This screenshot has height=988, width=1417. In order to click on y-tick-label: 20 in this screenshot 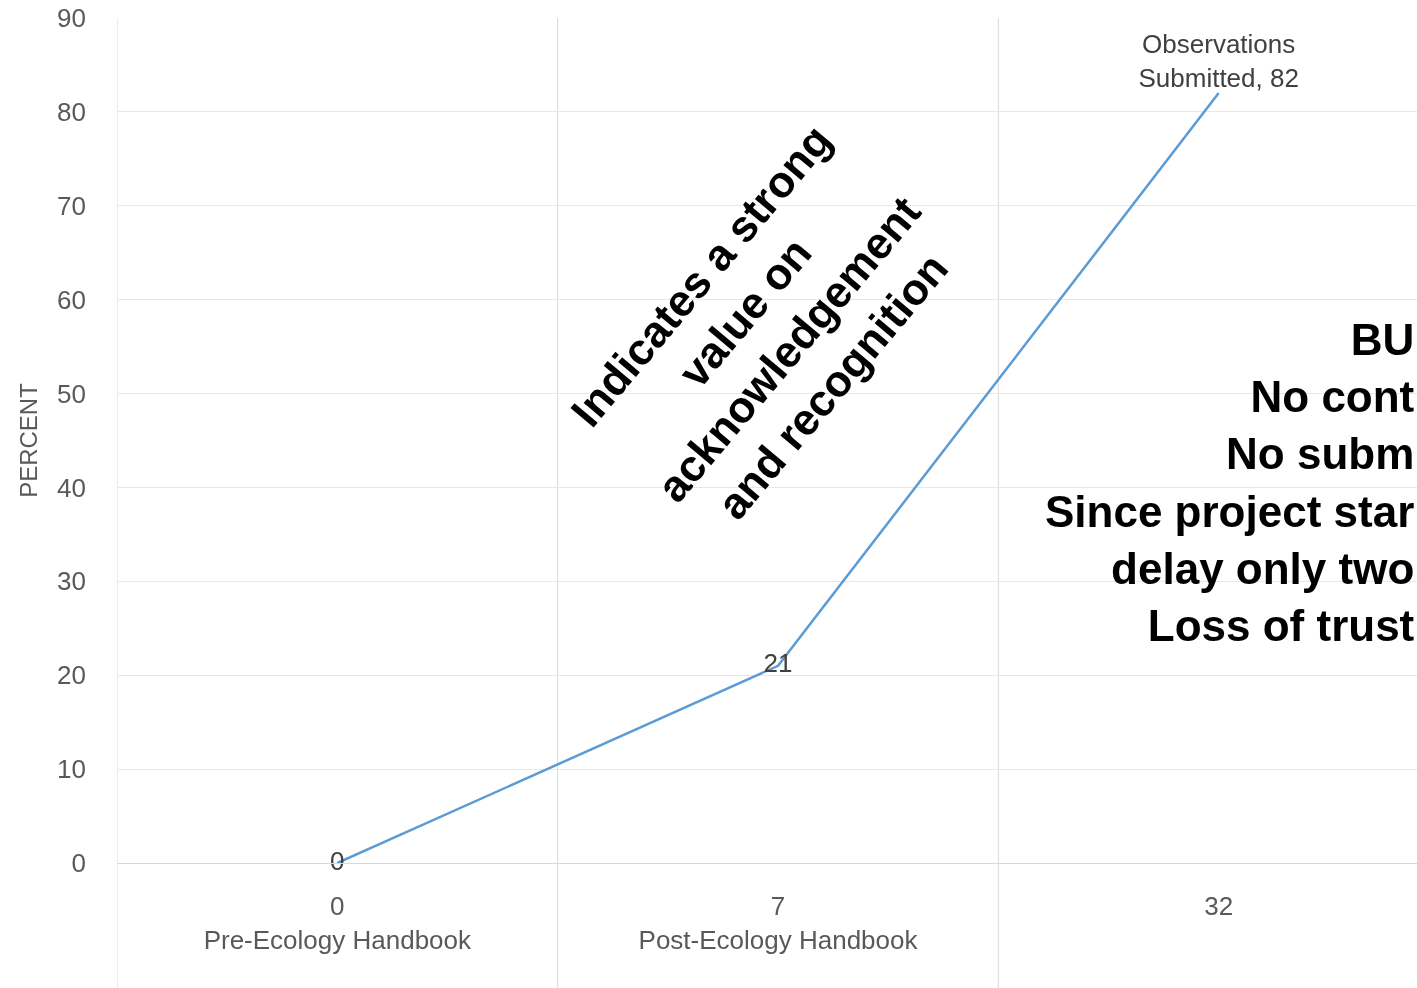, I will do `click(71, 675)`.